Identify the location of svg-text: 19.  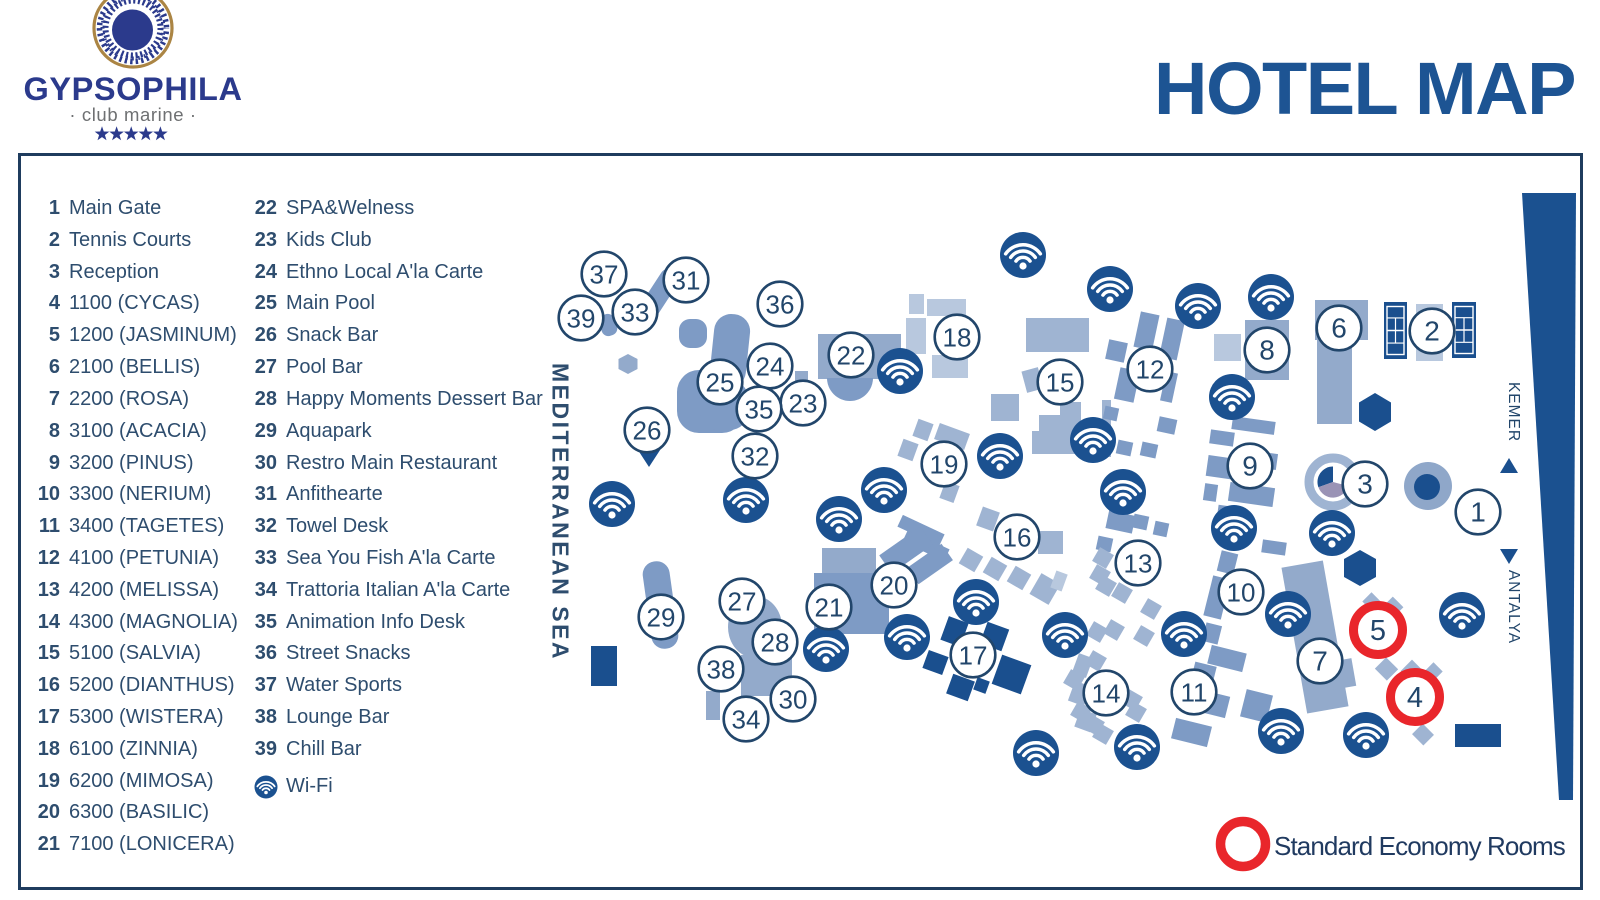
(944, 464).